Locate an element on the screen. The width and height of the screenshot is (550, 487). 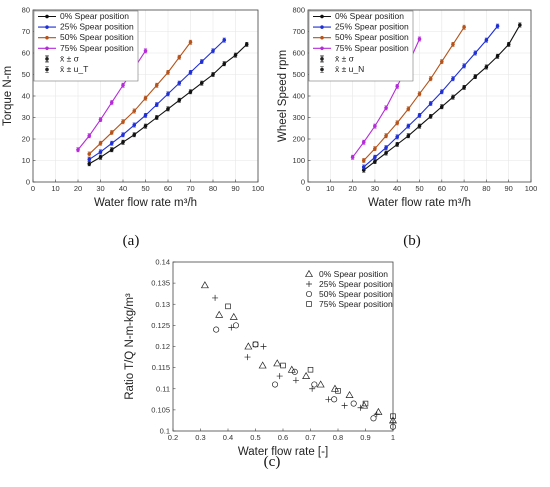
legend-entry: x̄ ± u_N is located at coordinates (342, 69).